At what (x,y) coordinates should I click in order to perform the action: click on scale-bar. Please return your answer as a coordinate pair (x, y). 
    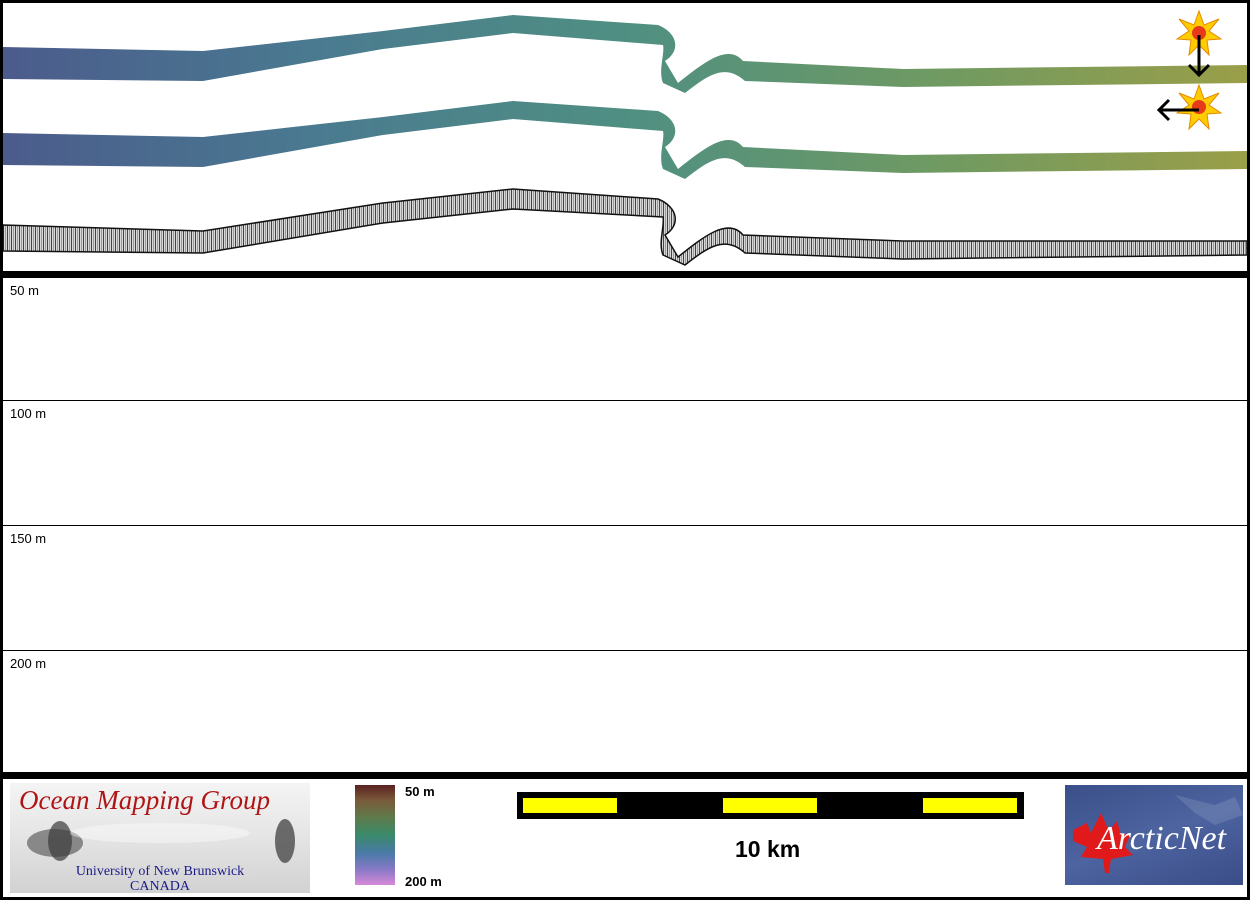
    Looking at the image, I should click on (770, 805).